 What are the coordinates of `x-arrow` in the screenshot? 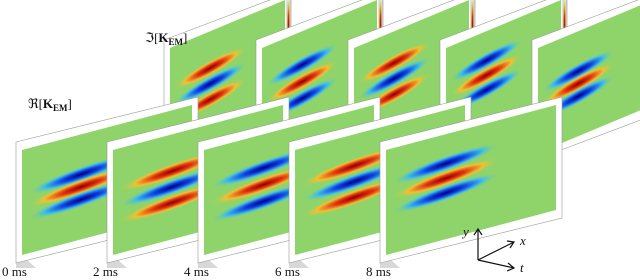 It's located at (496, 251).